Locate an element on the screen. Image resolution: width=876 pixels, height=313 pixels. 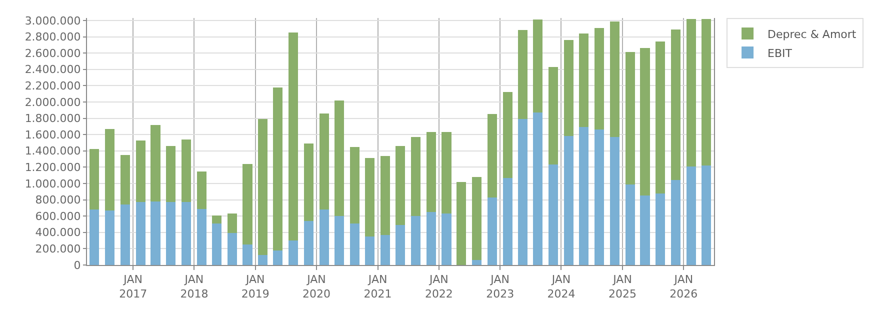
y-tick-label: 2.400.000 is located at coordinates (52, 69).